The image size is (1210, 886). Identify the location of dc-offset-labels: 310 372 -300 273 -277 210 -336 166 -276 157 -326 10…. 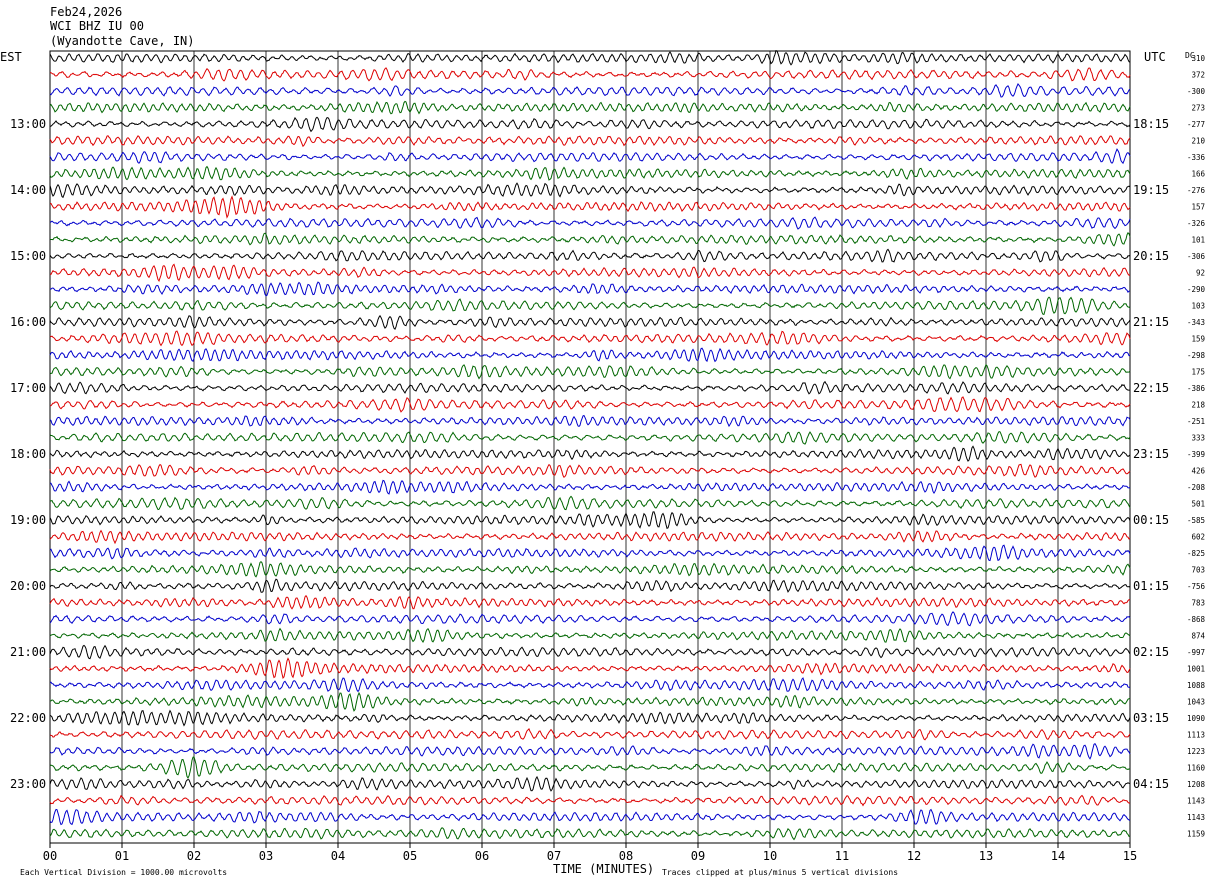
(1196, 446).